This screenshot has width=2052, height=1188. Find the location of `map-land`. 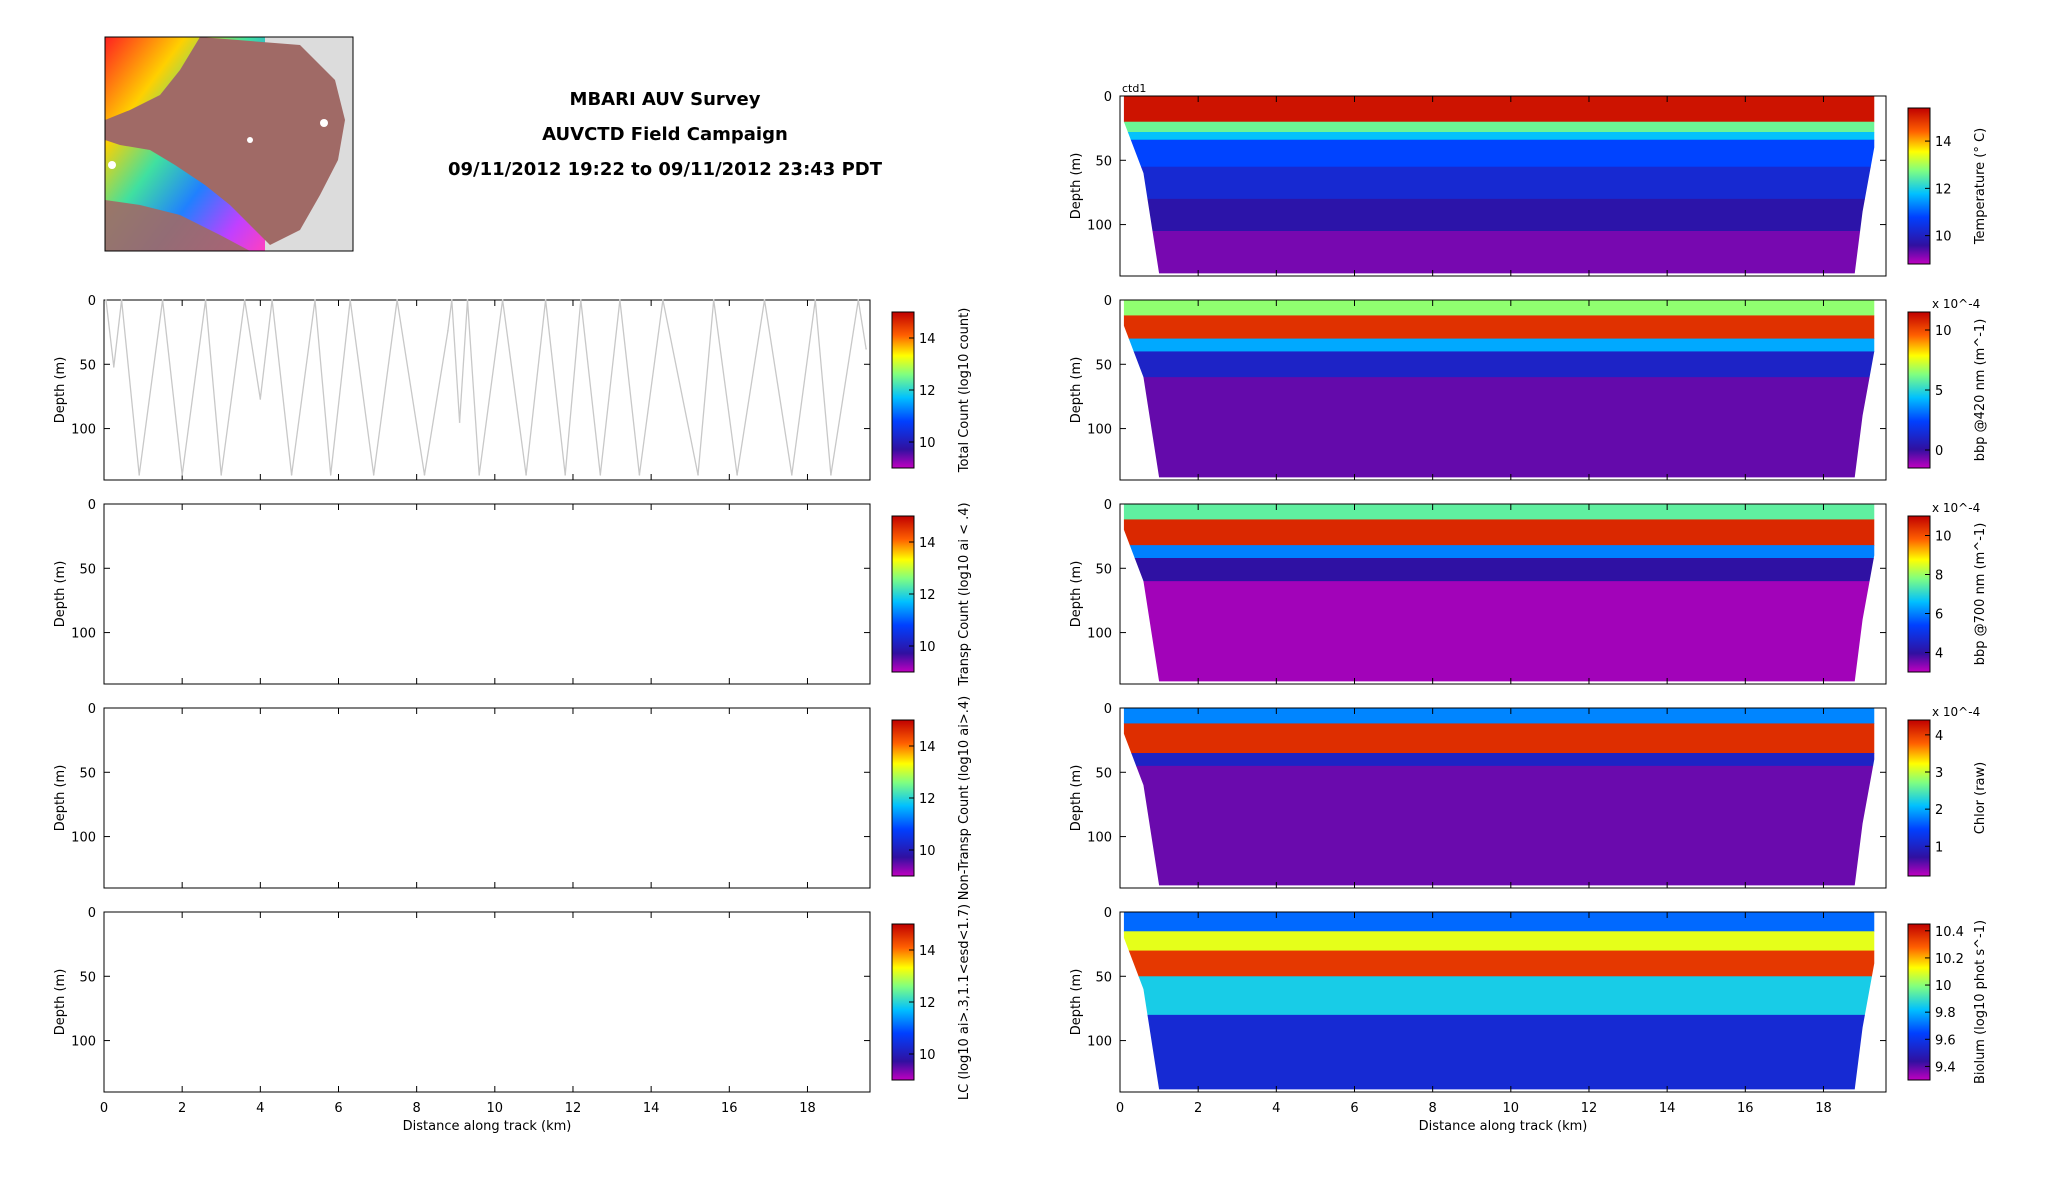

map-land is located at coordinates (225, 141).